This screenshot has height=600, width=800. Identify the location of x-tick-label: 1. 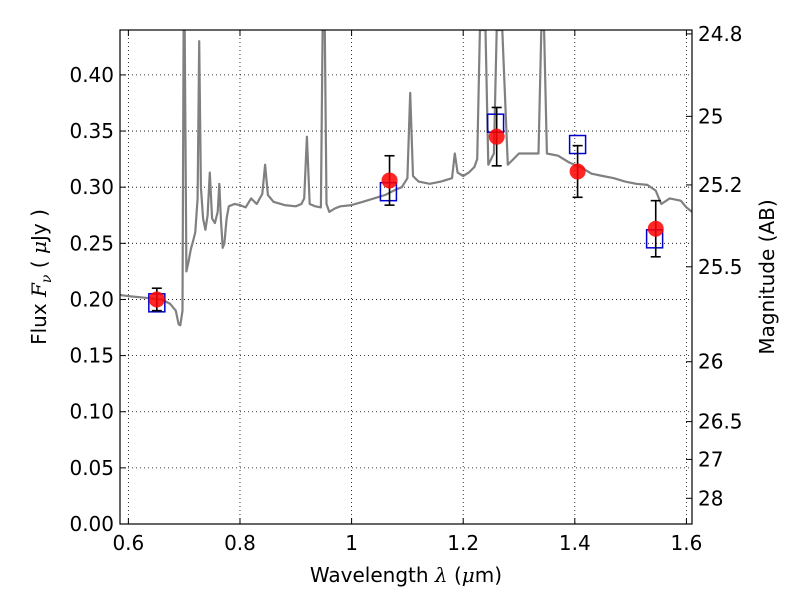
(351, 543).